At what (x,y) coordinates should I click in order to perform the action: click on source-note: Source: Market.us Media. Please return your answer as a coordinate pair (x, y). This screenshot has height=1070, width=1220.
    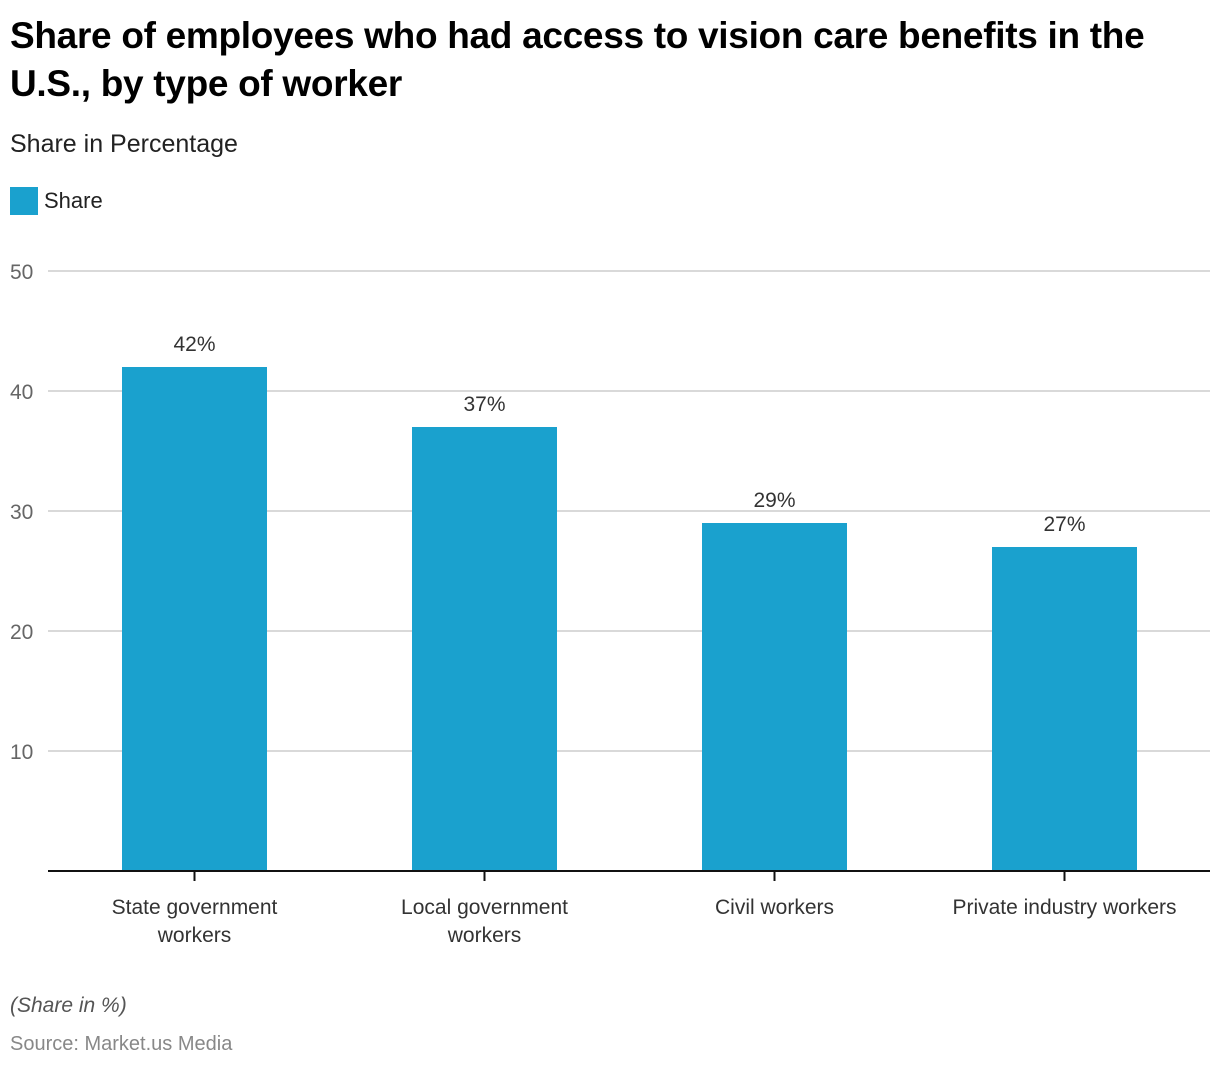
    Looking at the image, I should click on (121, 1044).